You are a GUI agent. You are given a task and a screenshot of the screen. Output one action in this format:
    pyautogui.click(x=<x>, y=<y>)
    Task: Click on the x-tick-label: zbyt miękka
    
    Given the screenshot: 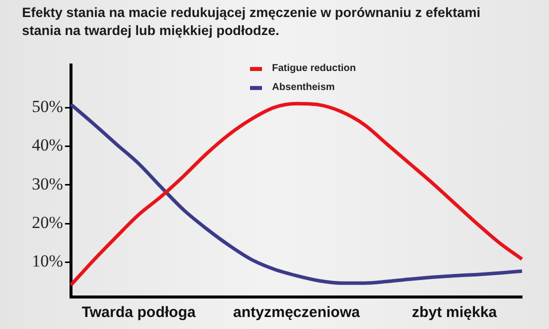 What is the action you would take?
    pyautogui.click(x=455, y=313)
    